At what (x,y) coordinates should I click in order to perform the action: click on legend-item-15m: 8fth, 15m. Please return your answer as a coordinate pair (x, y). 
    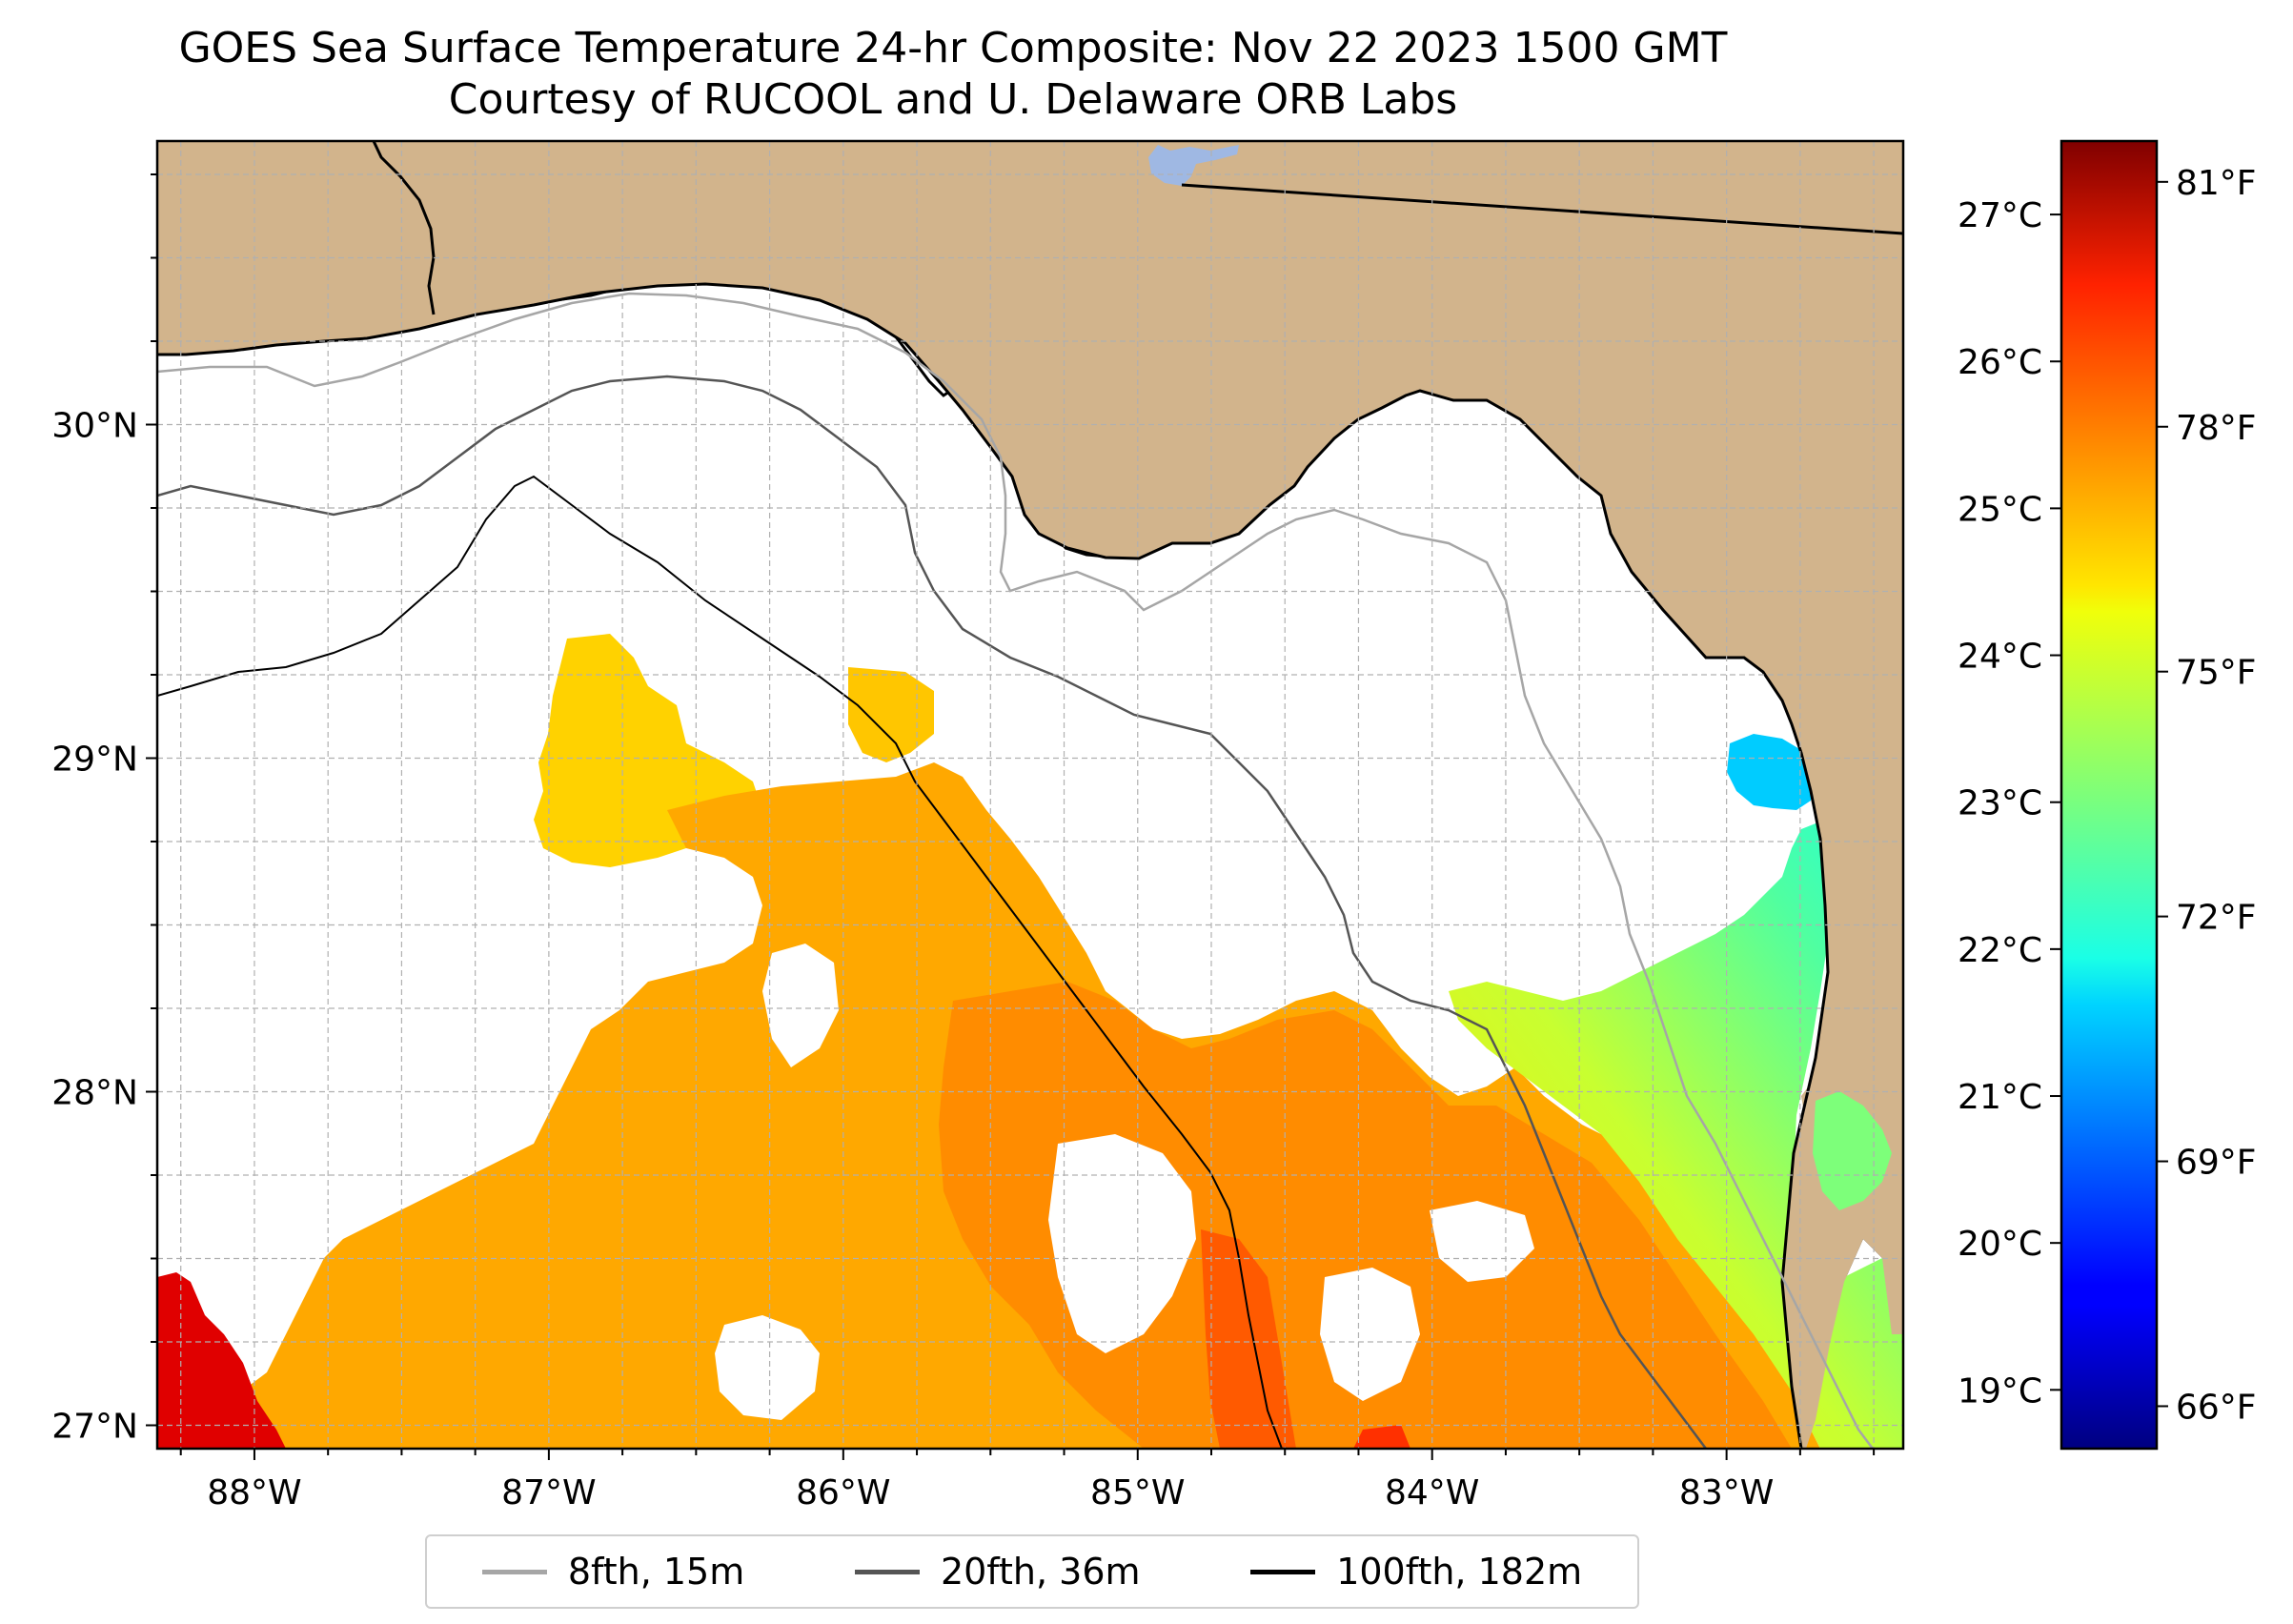
    Looking at the image, I should click on (613, 1572).